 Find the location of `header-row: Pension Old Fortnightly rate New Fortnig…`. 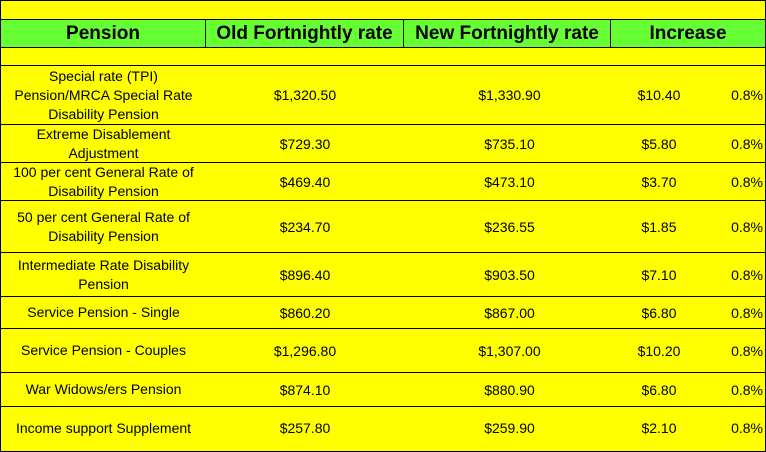

header-row: Pension Old Fortnightly rate New Fortnig… is located at coordinates (383, 34).